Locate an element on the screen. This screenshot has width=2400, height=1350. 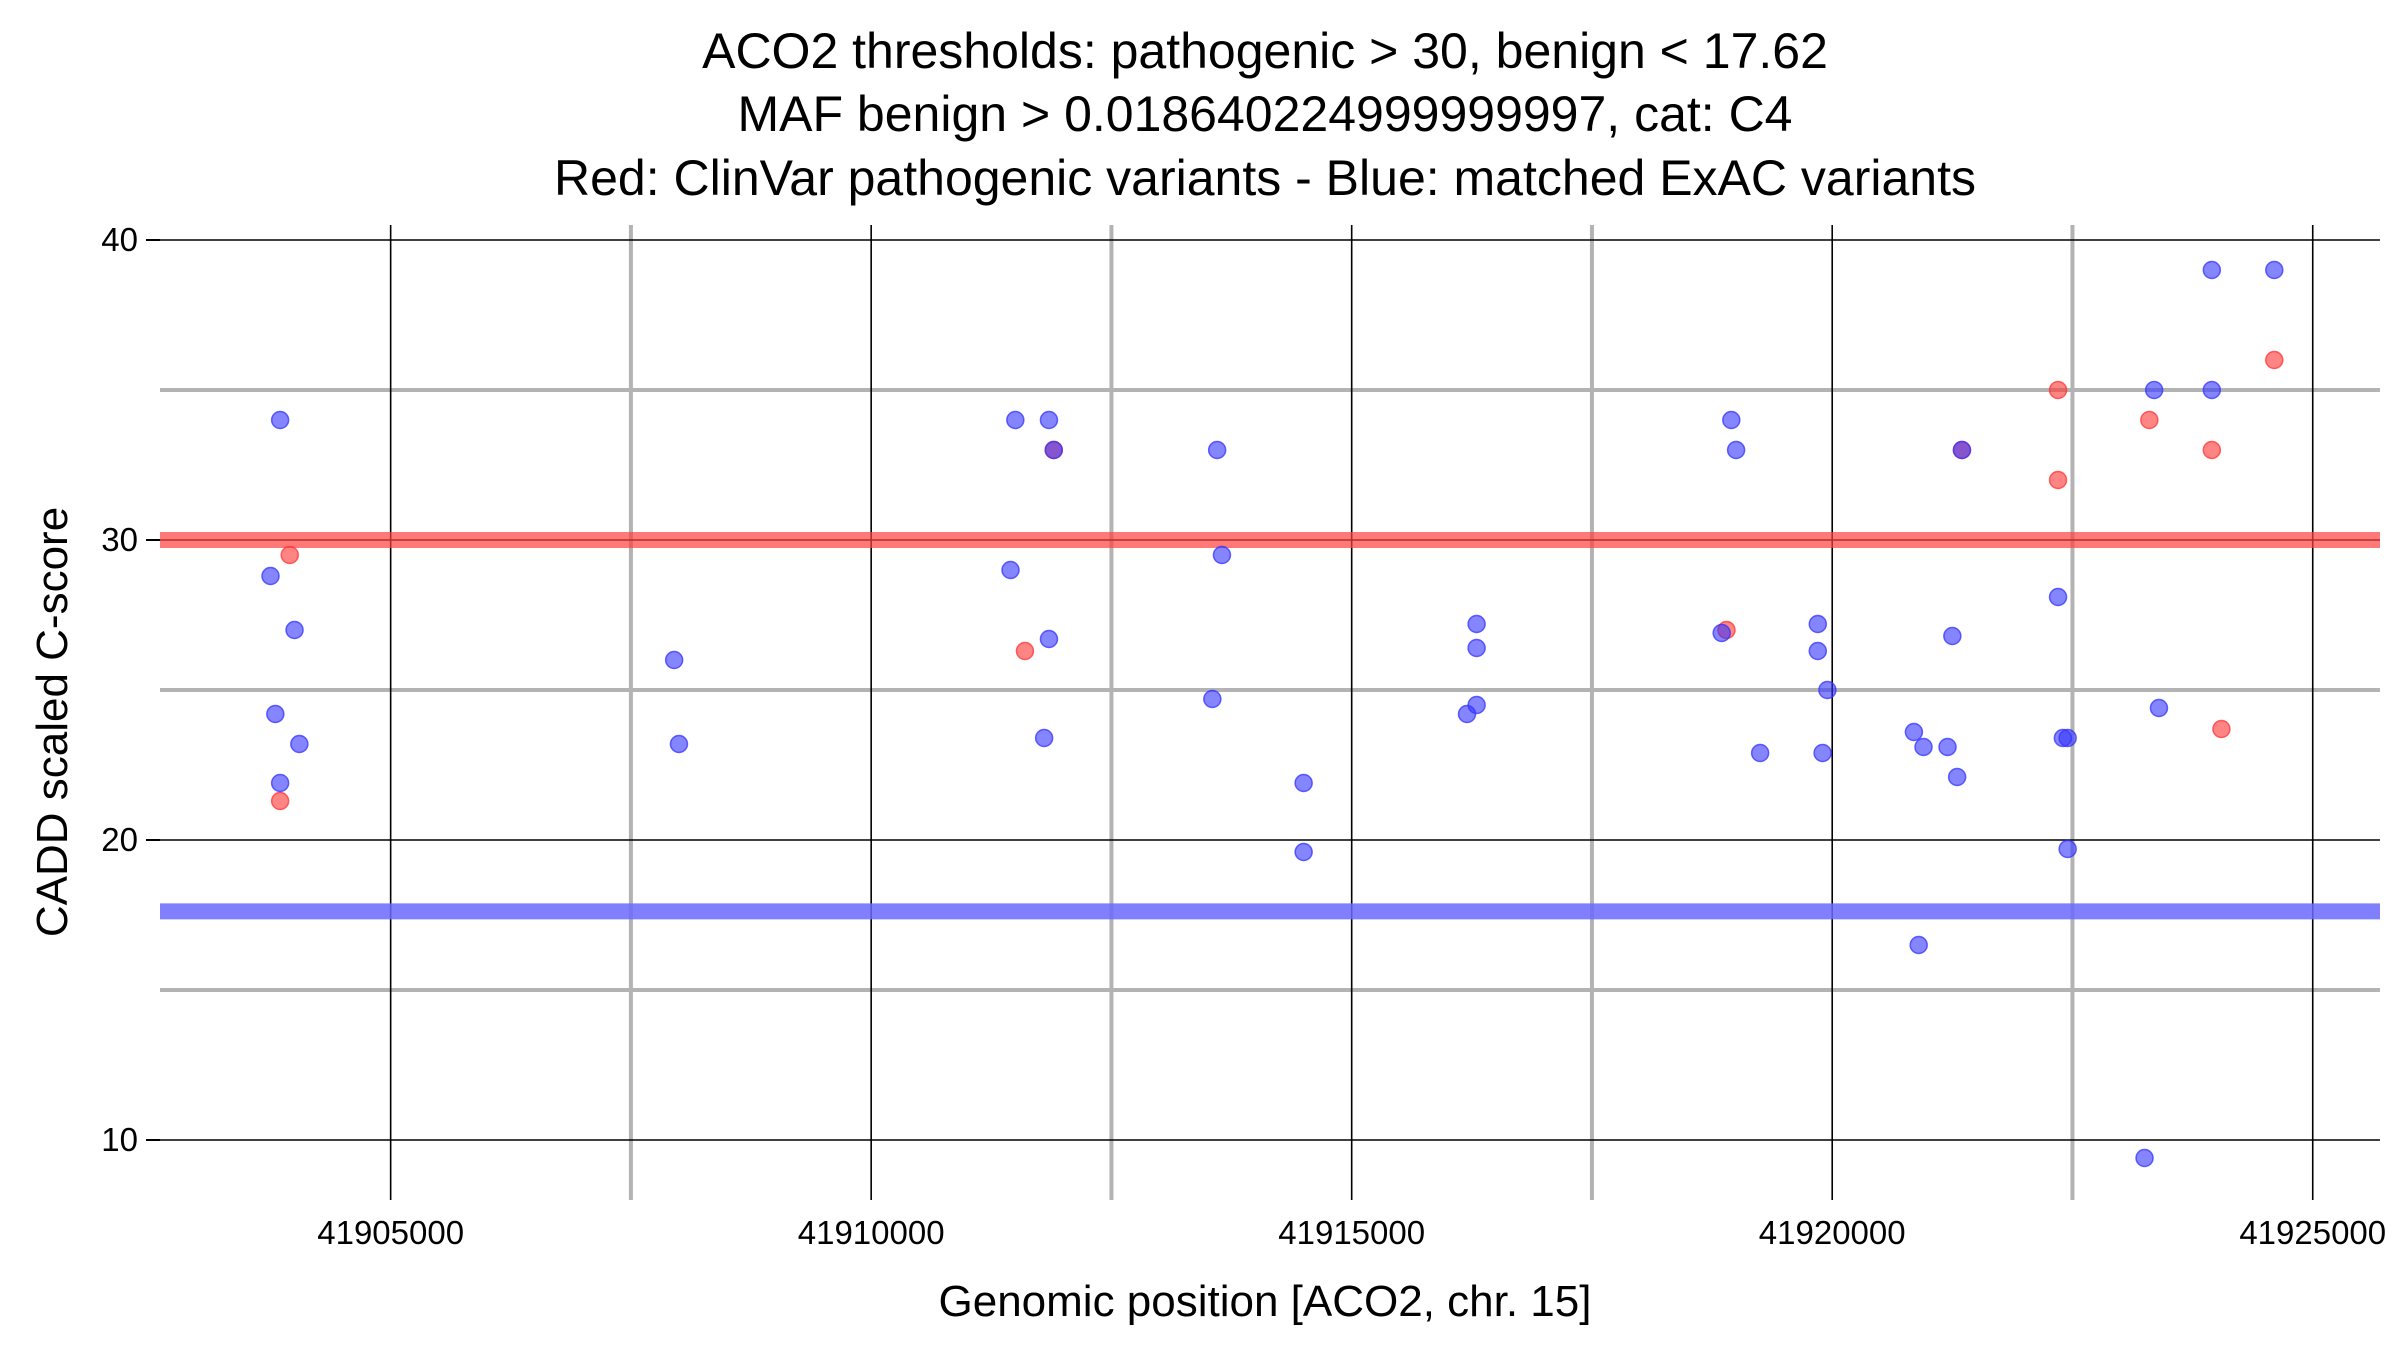
x-tick-label: 41905000 is located at coordinates (390, 1232).